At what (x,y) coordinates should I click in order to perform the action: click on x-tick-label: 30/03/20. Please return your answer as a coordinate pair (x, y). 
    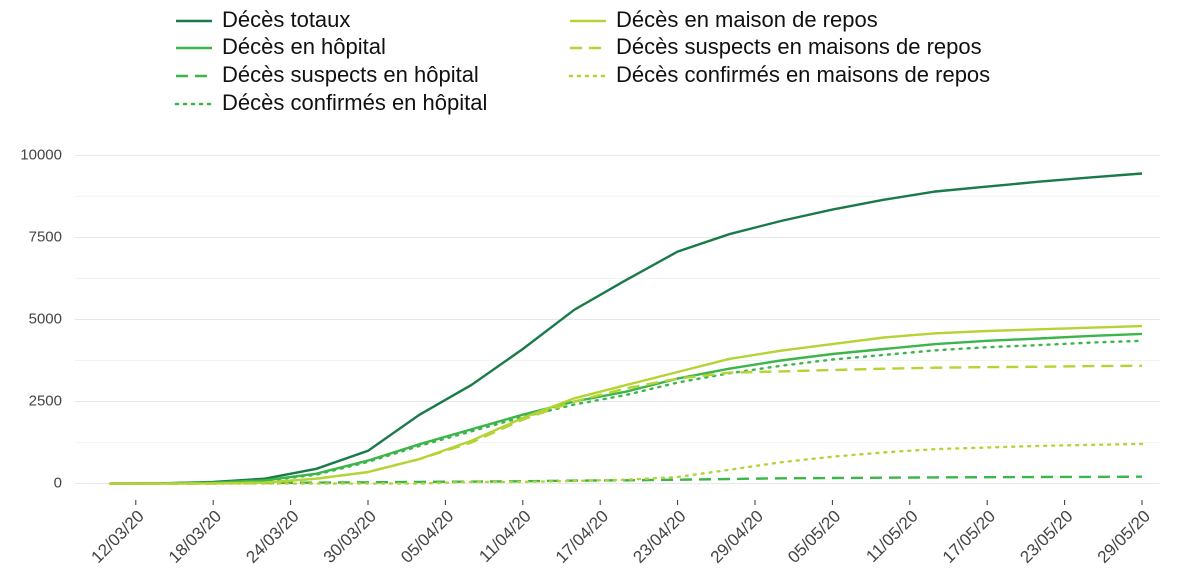
    Looking at the image, I should click on (350, 537).